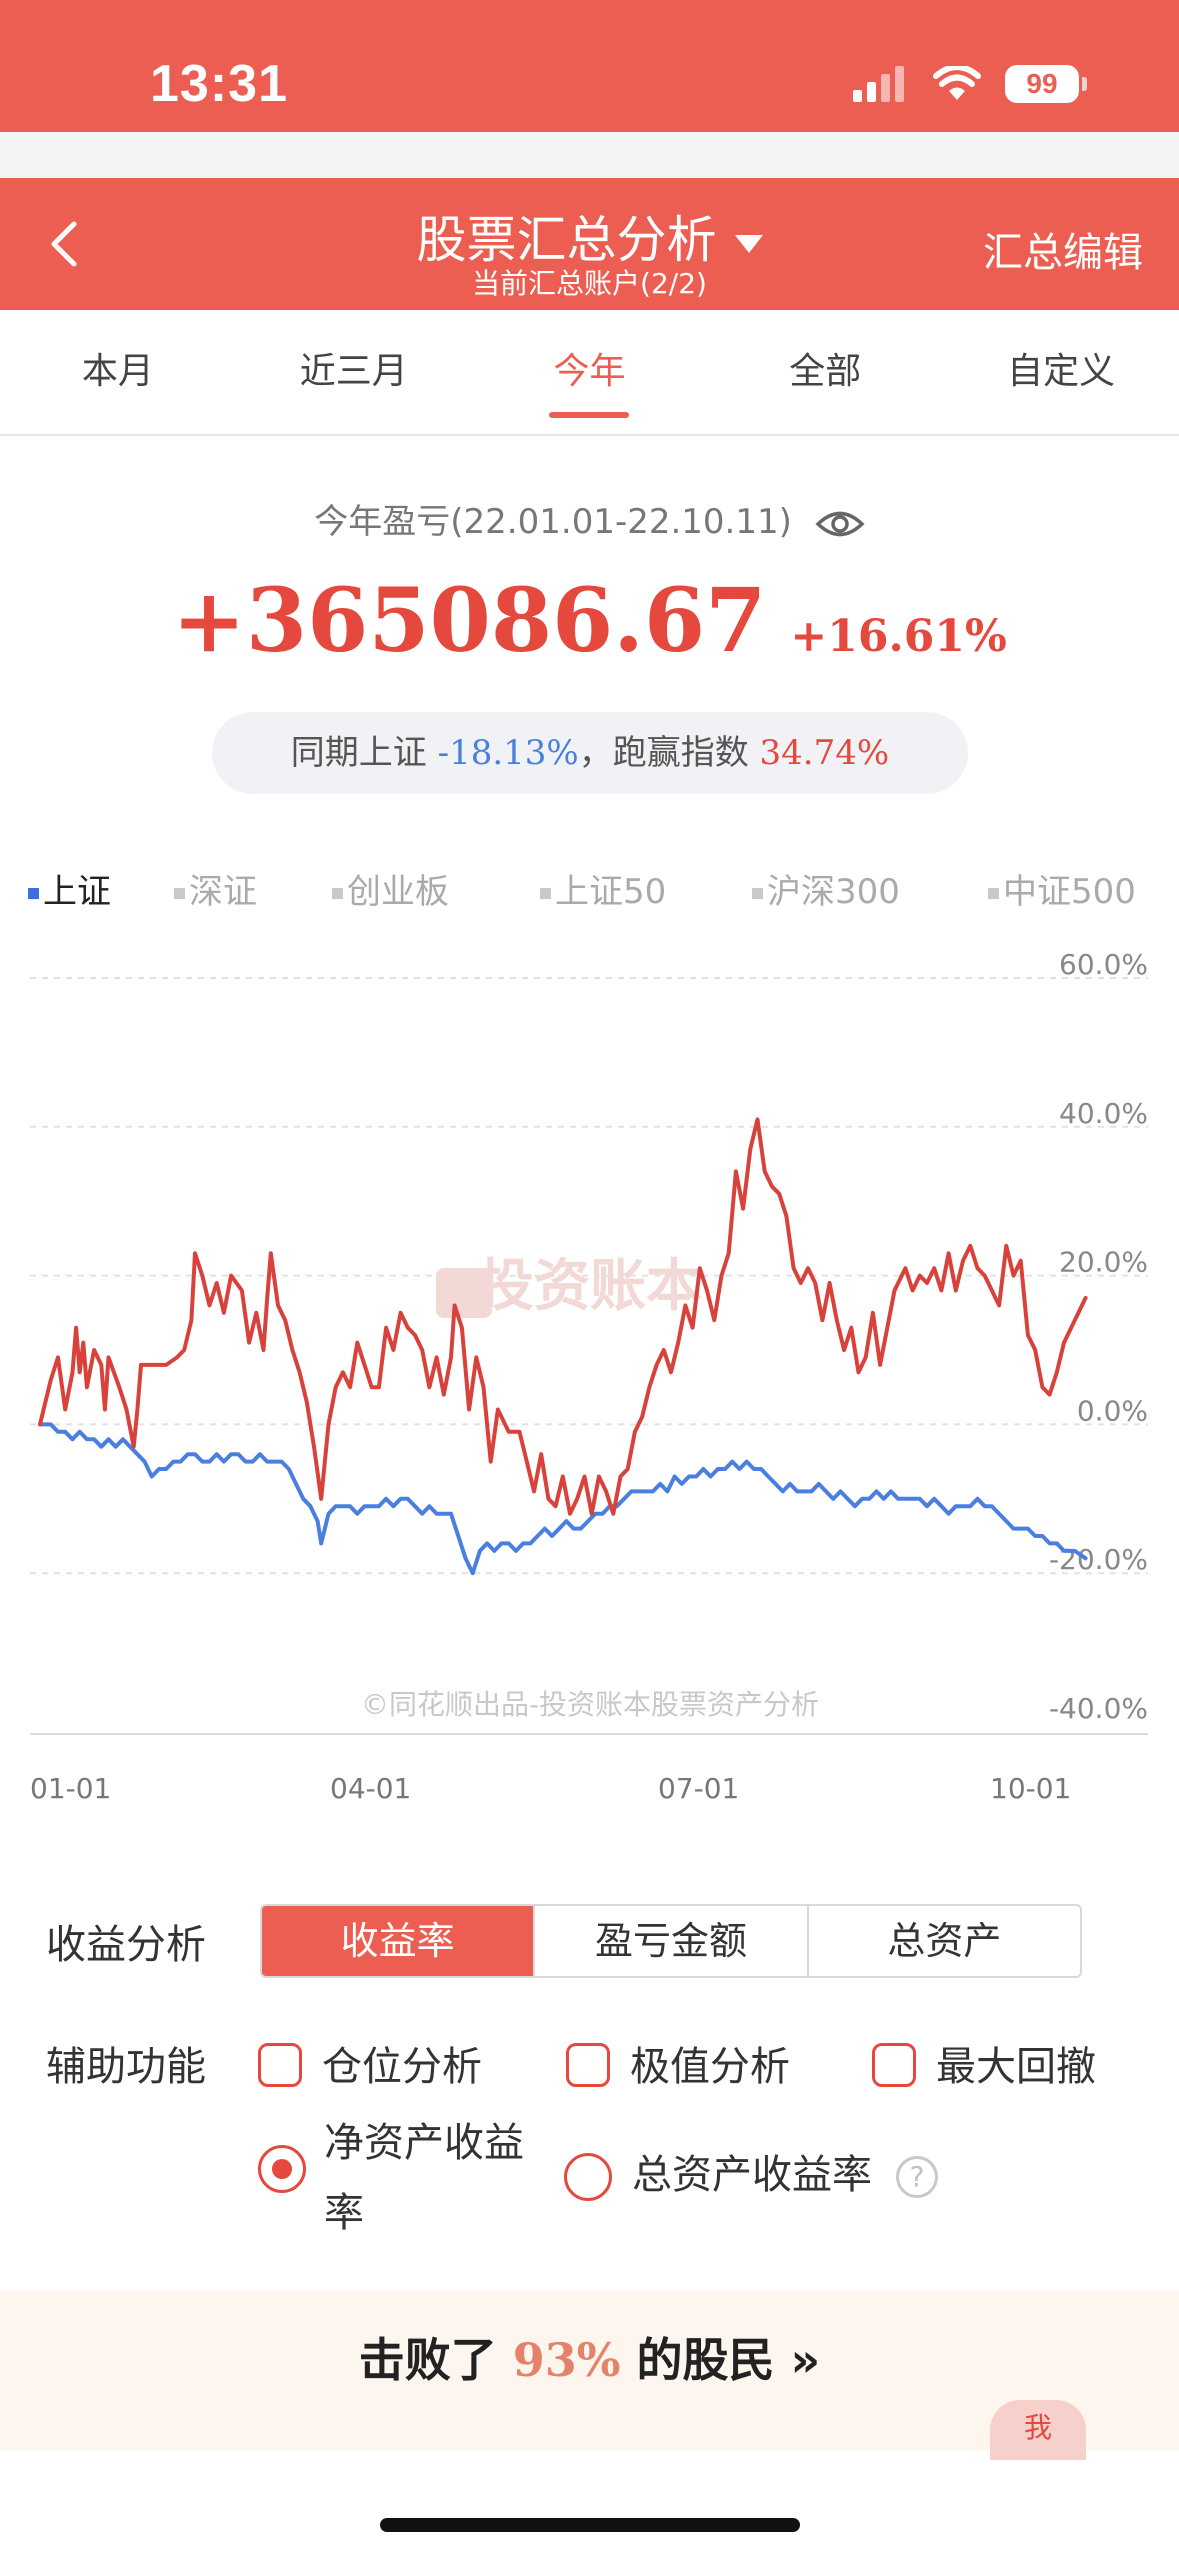 This screenshot has height=2556, width=1179. I want to click on legend-shanghai: 上证, so click(69, 888).